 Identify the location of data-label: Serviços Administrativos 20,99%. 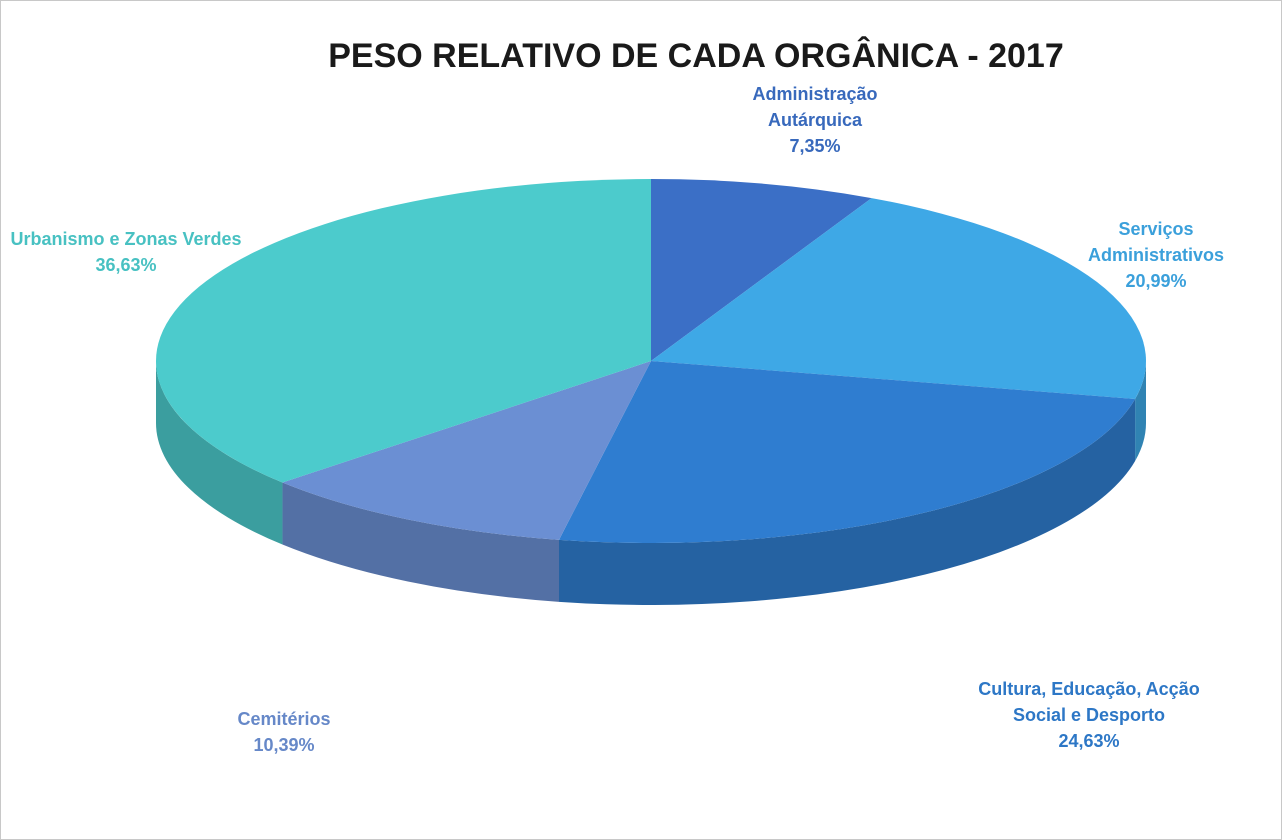
(1156, 255).